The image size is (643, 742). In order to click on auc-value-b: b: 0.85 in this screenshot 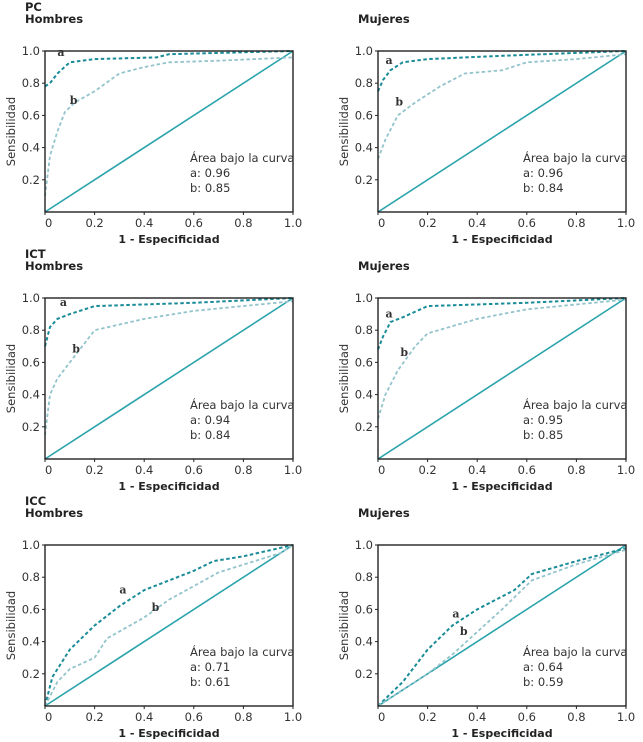, I will do `click(210, 188)`.